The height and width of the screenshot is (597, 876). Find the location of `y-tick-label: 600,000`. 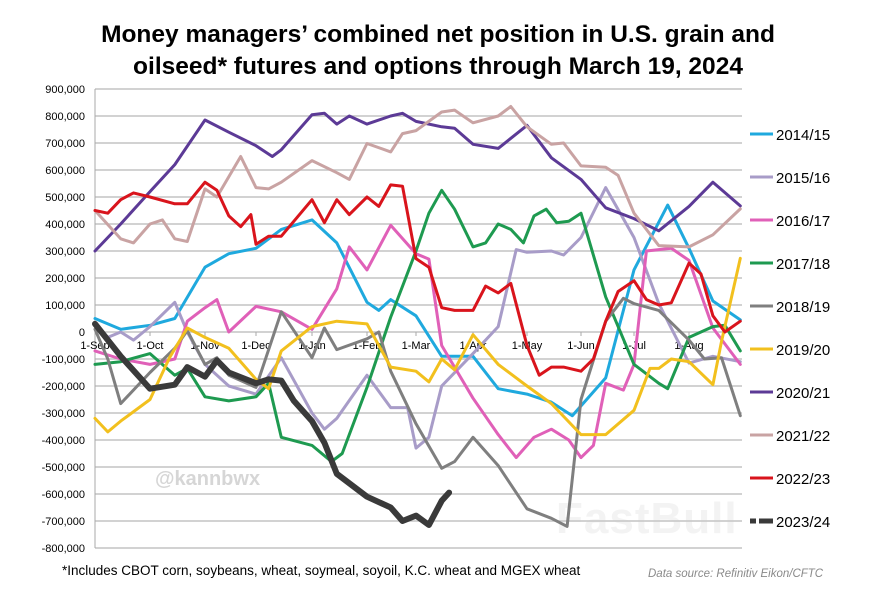

y-tick-label: 600,000 is located at coordinates (65, 171).